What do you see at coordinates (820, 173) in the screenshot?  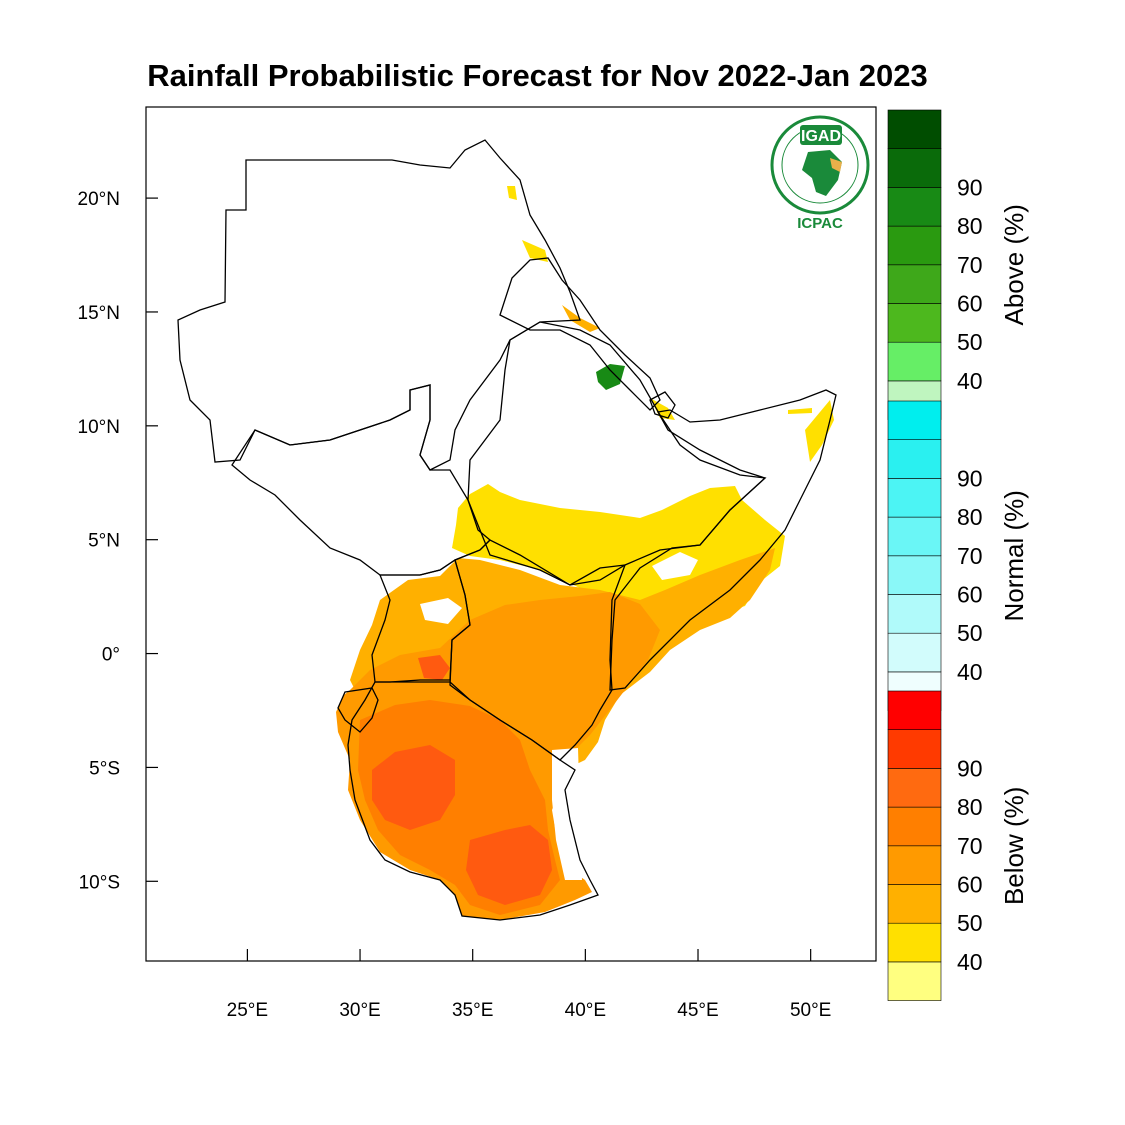 I see `igad-icpac-logo: IGAD ICPAC` at bounding box center [820, 173].